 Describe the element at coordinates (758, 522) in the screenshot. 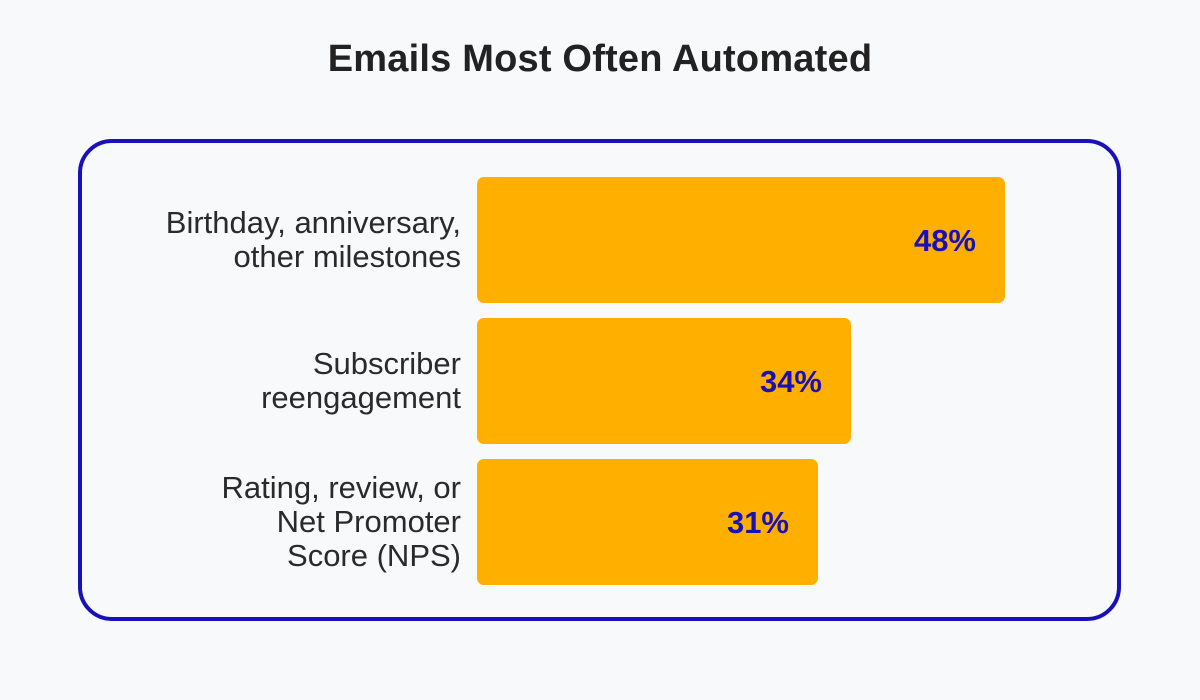

I see `bar-value-label-3: 31%` at that location.